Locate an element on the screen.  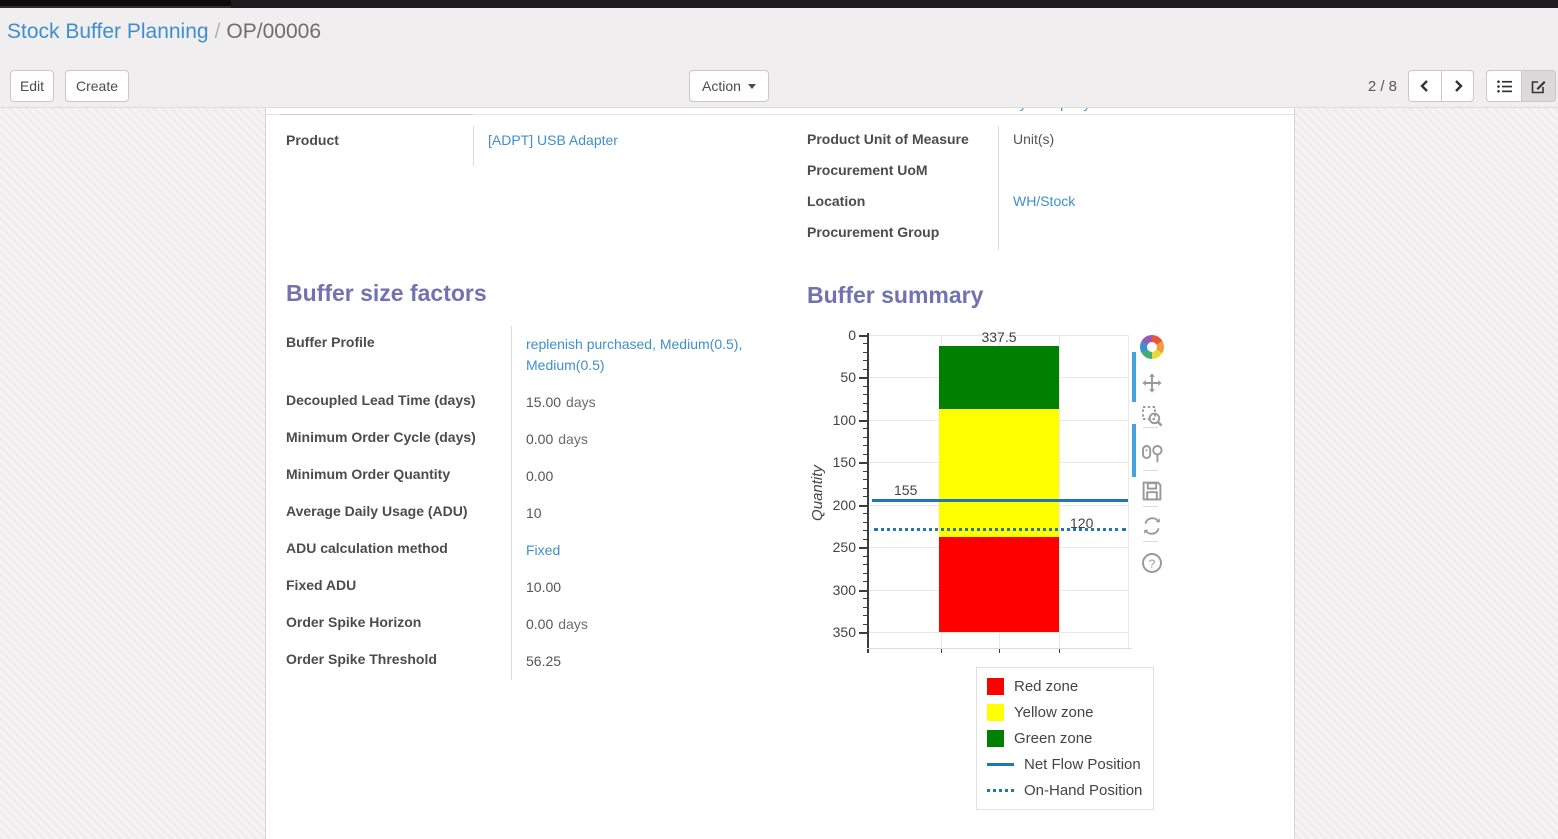
legend-swatch is located at coordinates (995, 686).